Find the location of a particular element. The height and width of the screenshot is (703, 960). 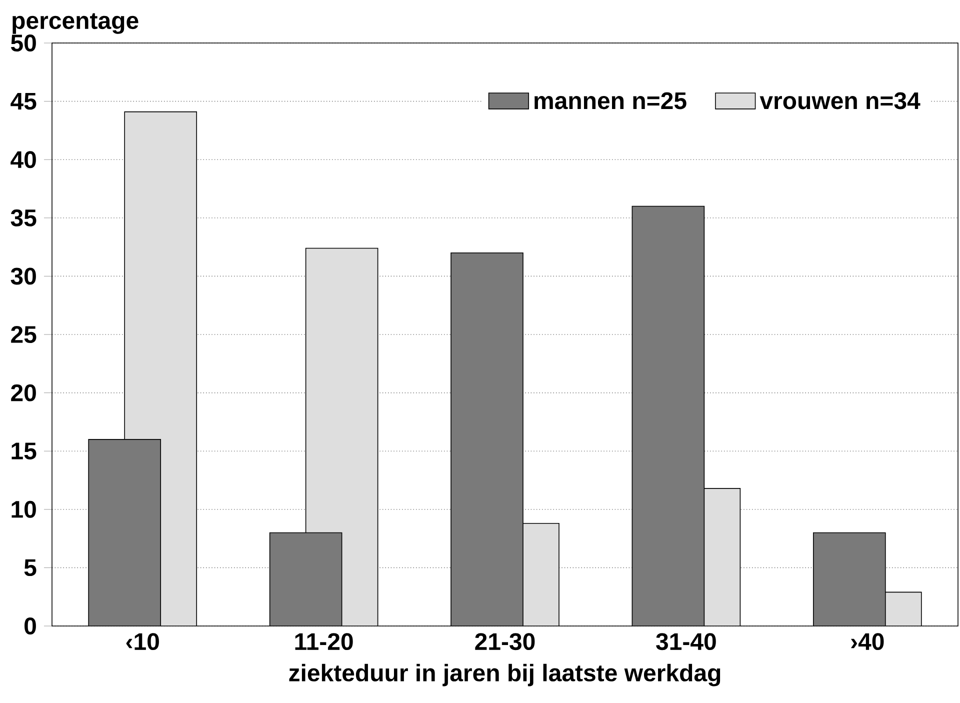

y-tick-label: 30 is located at coordinates (23, 276).